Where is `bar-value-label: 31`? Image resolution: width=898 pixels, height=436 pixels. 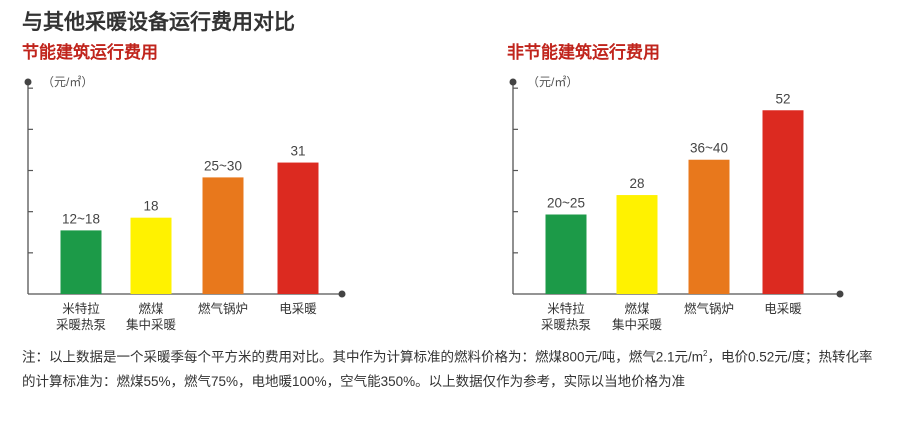
bar-value-label: 31 is located at coordinates (297, 151).